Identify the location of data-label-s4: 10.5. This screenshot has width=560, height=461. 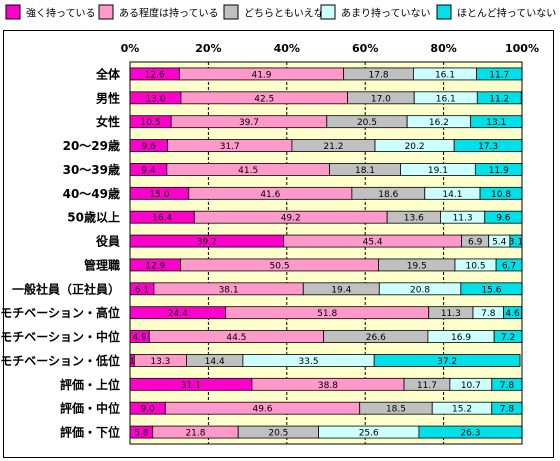
(476, 266).